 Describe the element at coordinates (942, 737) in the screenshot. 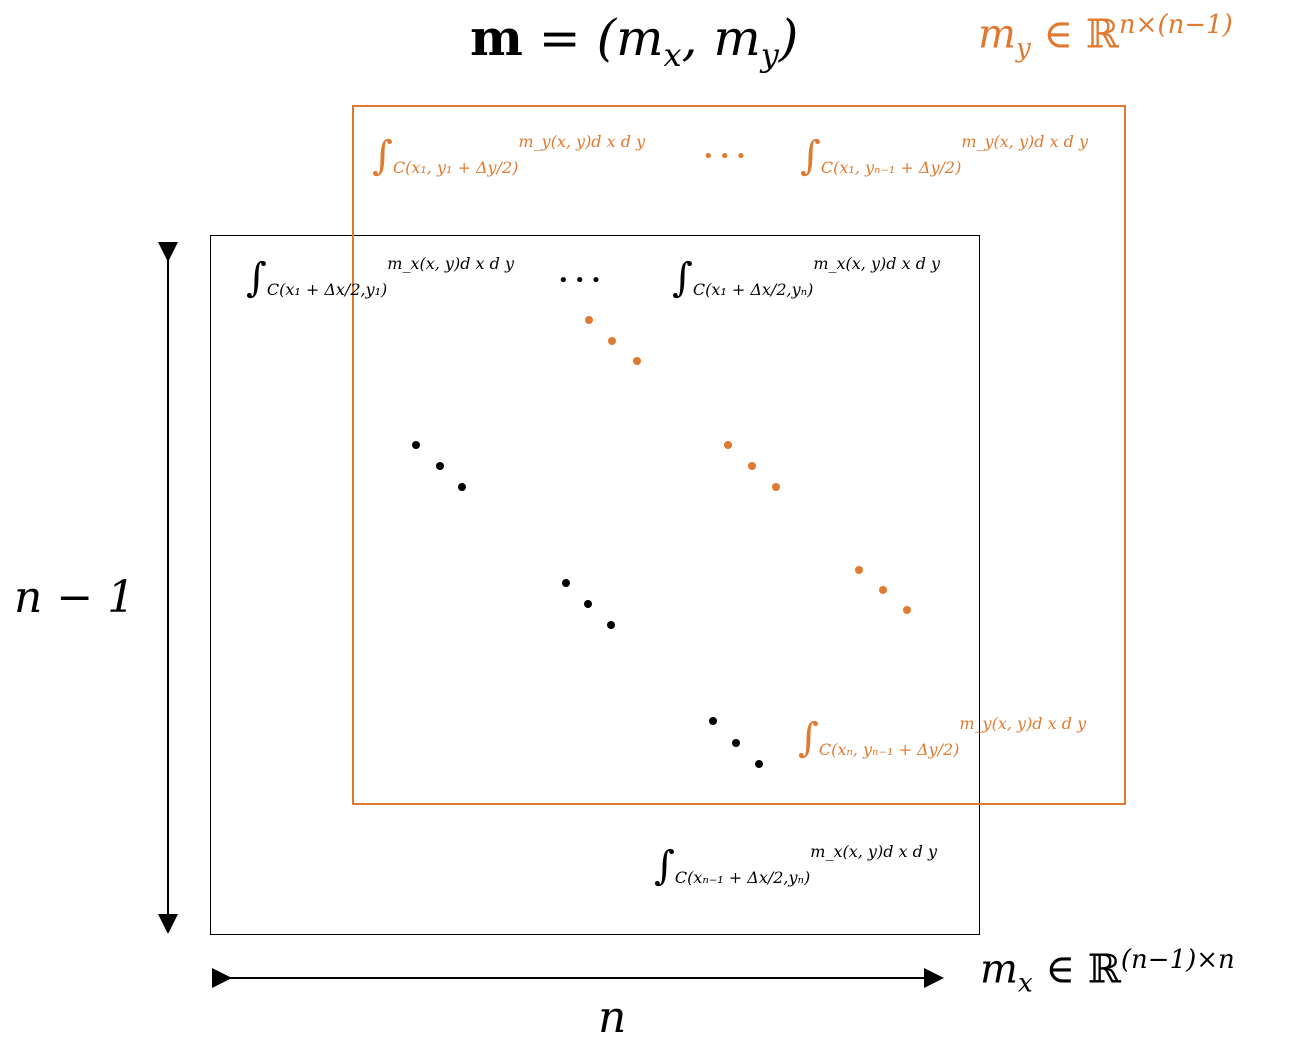

I see `orange-integral-bottom-right: ∫C(xₙ, yₙ₋₁ + Δy/2)m_y(x, y)d x d y` at that location.